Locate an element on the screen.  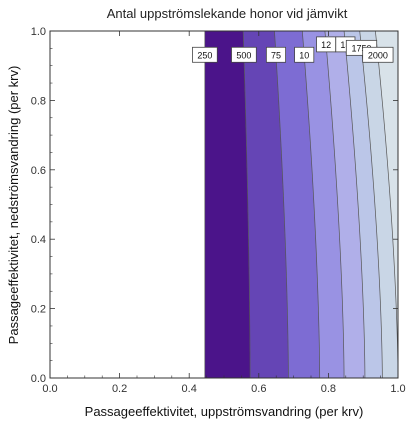
contour-band-2000 is located at coordinates (386, 204).